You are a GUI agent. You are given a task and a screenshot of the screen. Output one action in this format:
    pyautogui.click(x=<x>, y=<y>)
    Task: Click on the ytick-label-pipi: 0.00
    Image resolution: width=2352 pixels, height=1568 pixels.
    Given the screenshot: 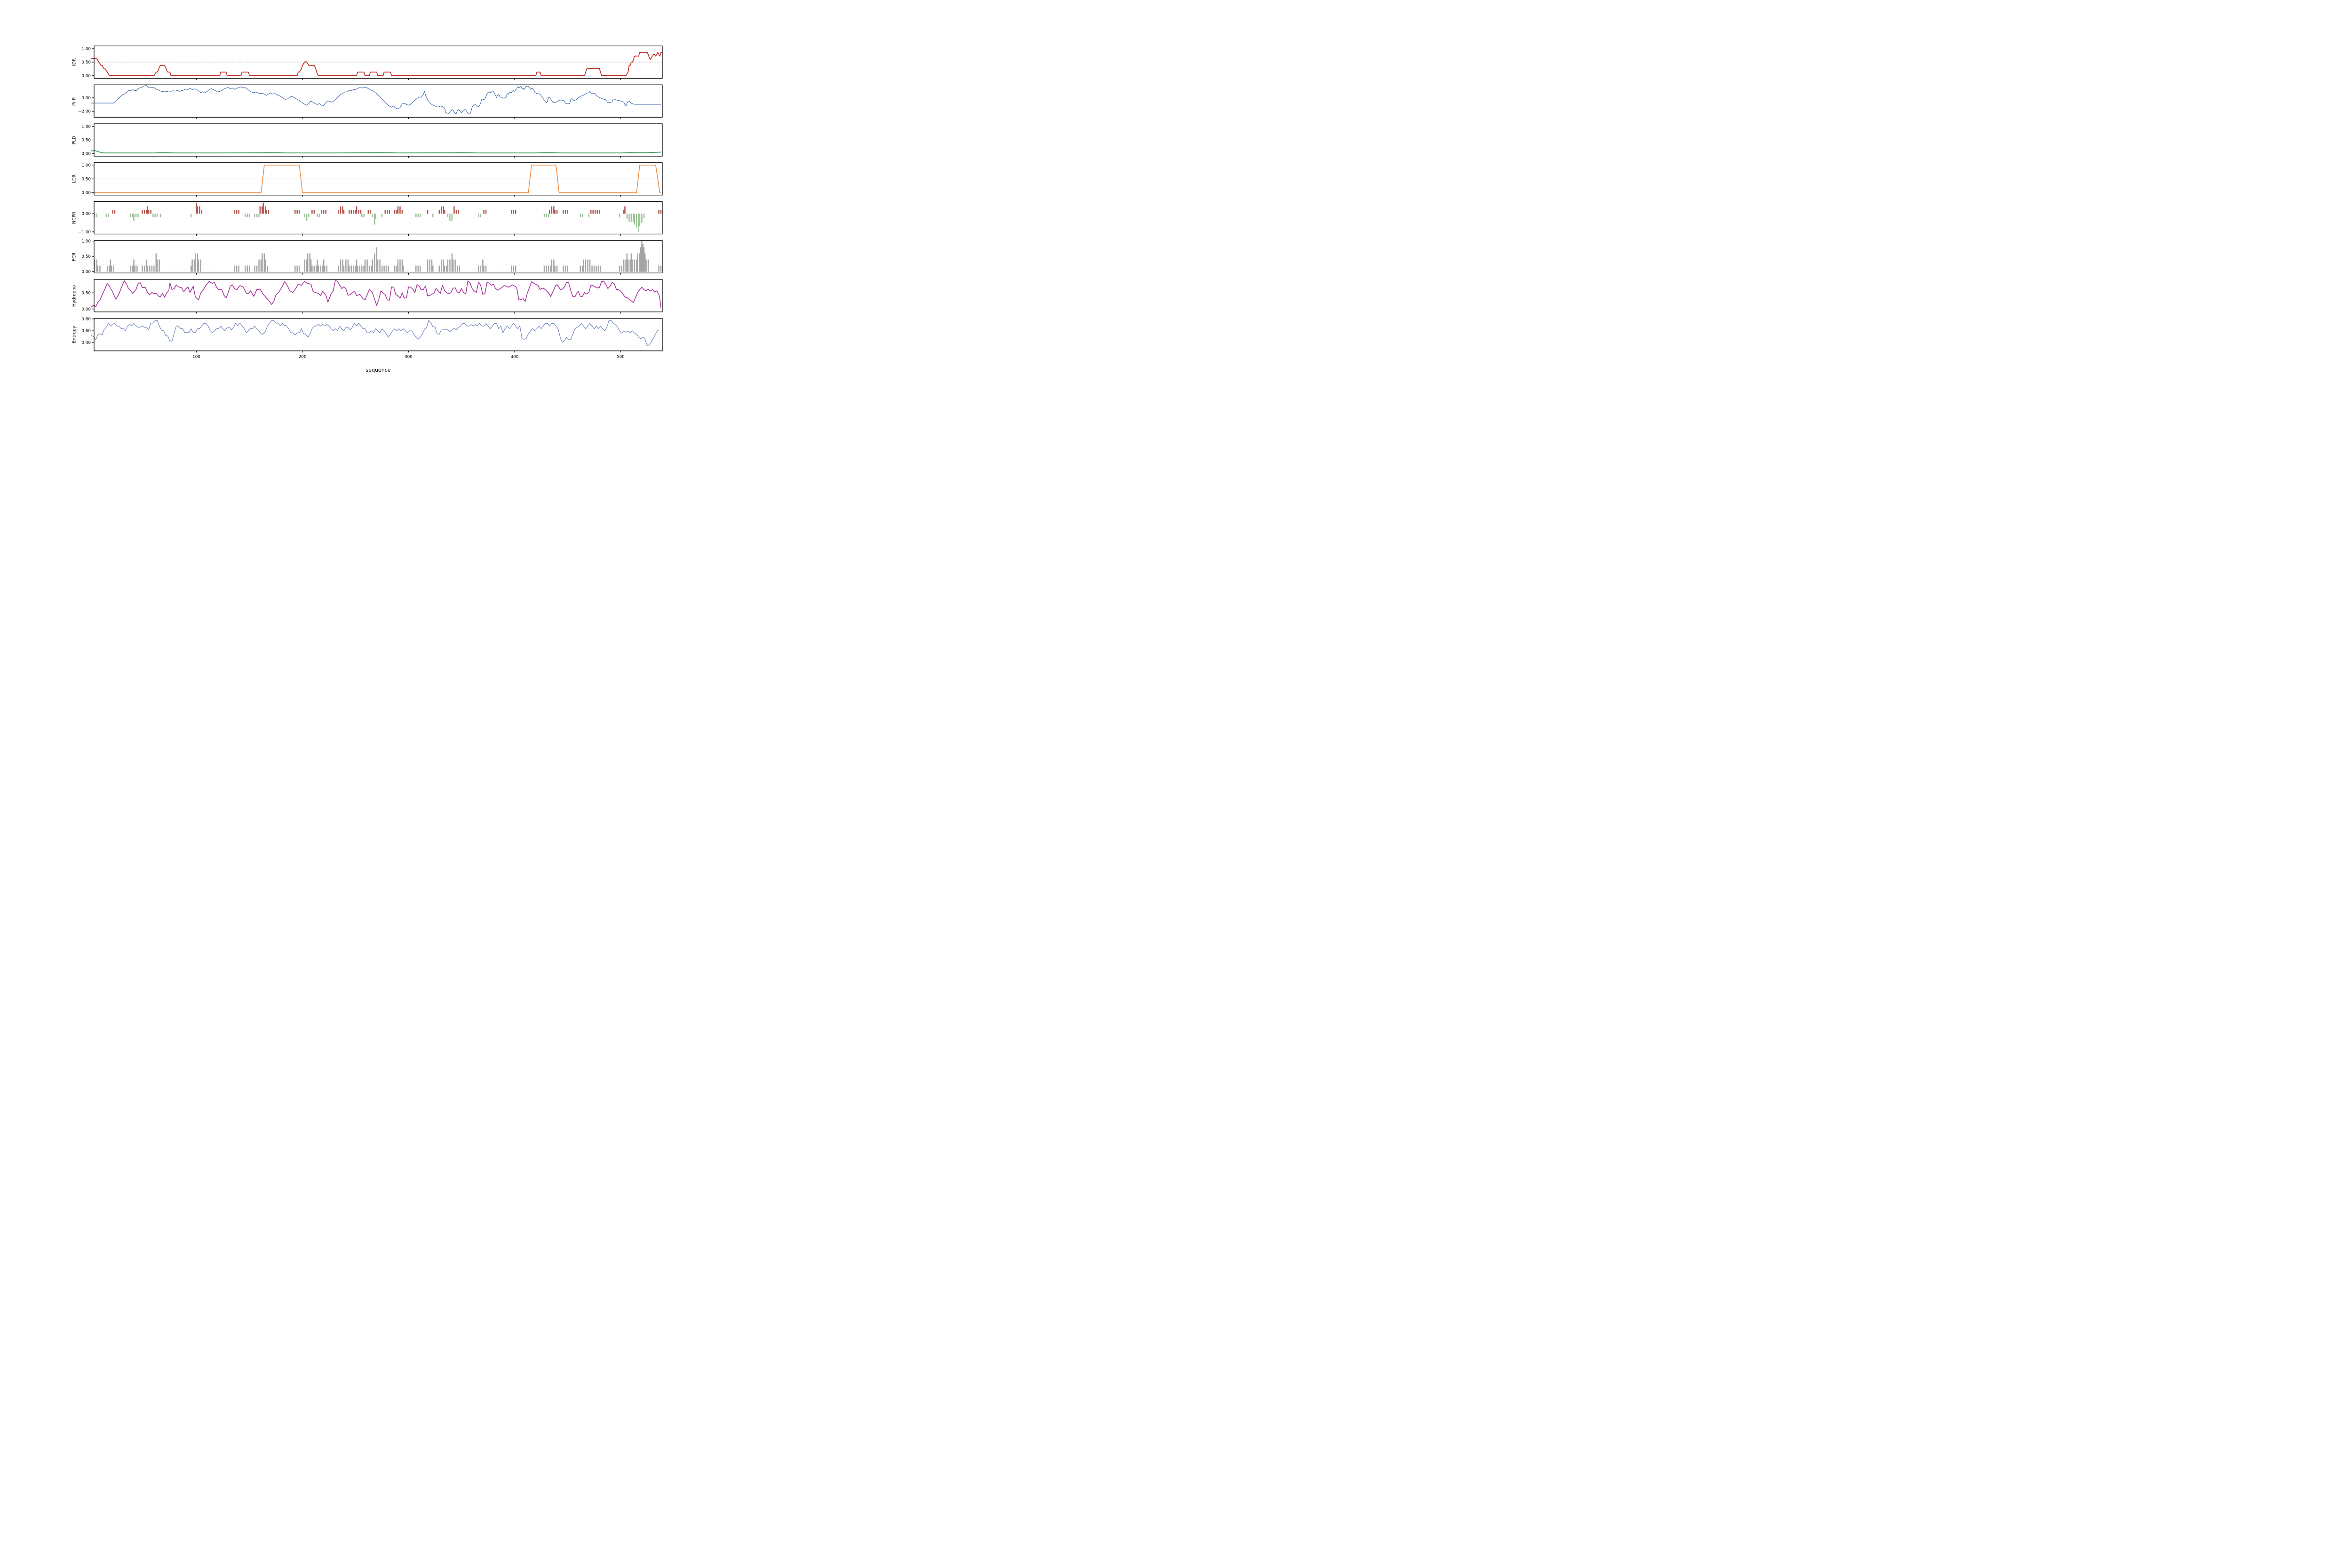 What is the action you would take?
    pyautogui.click(x=86, y=98)
    